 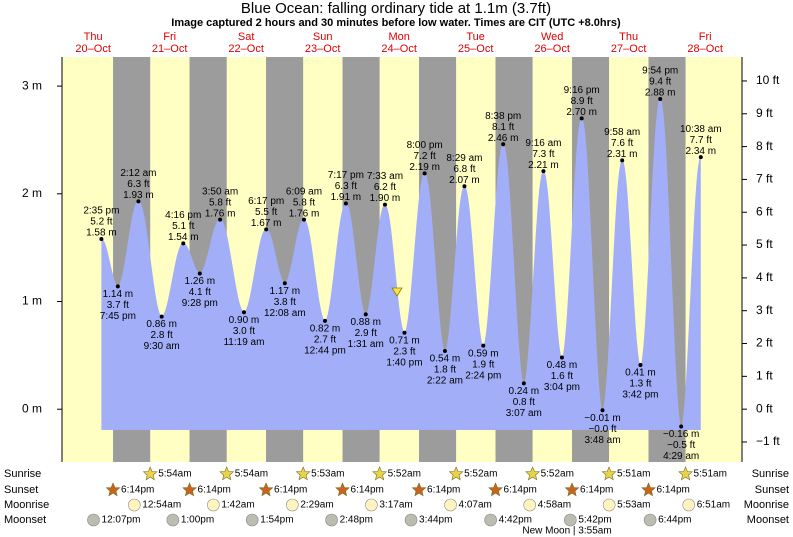 What do you see at coordinates (764, 408) in the screenshot?
I see `y2-tick-label: 0 ft` at bounding box center [764, 408].